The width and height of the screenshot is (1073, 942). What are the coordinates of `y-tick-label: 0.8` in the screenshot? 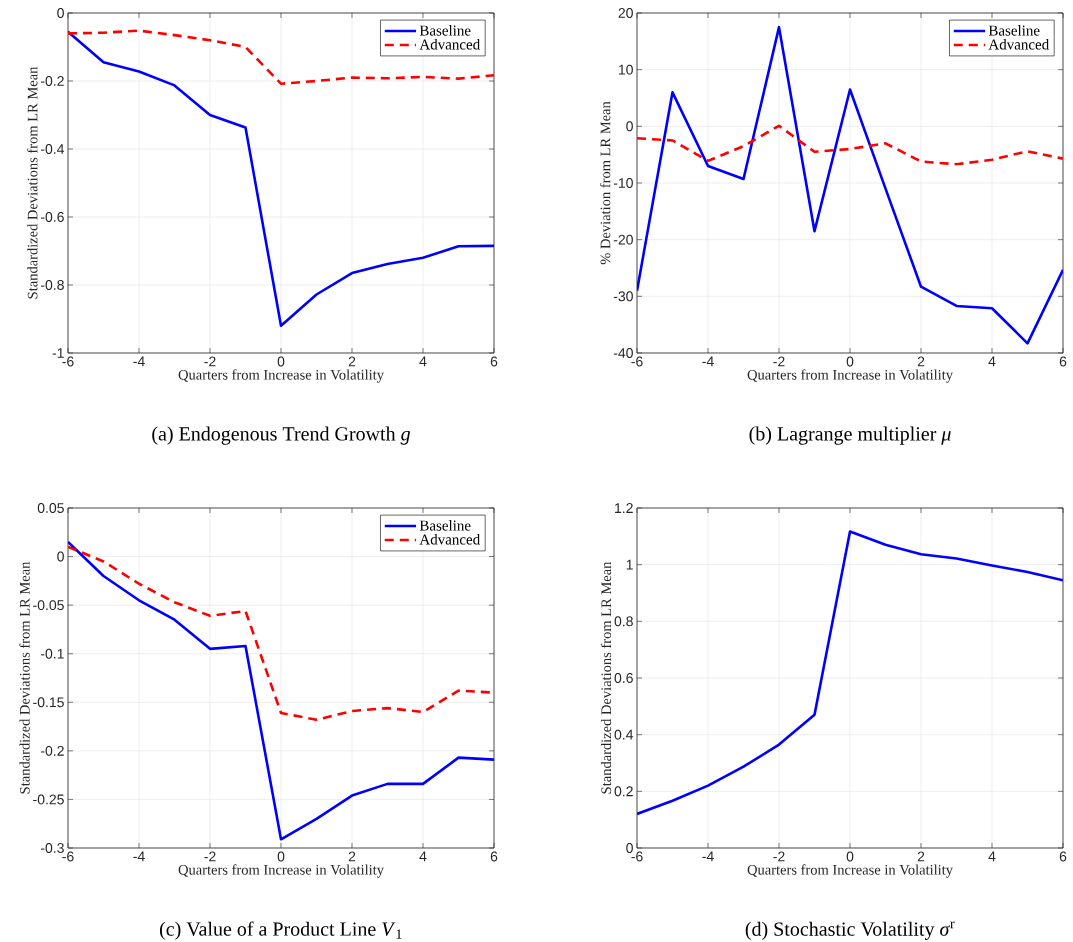 It's located at (623, 621).